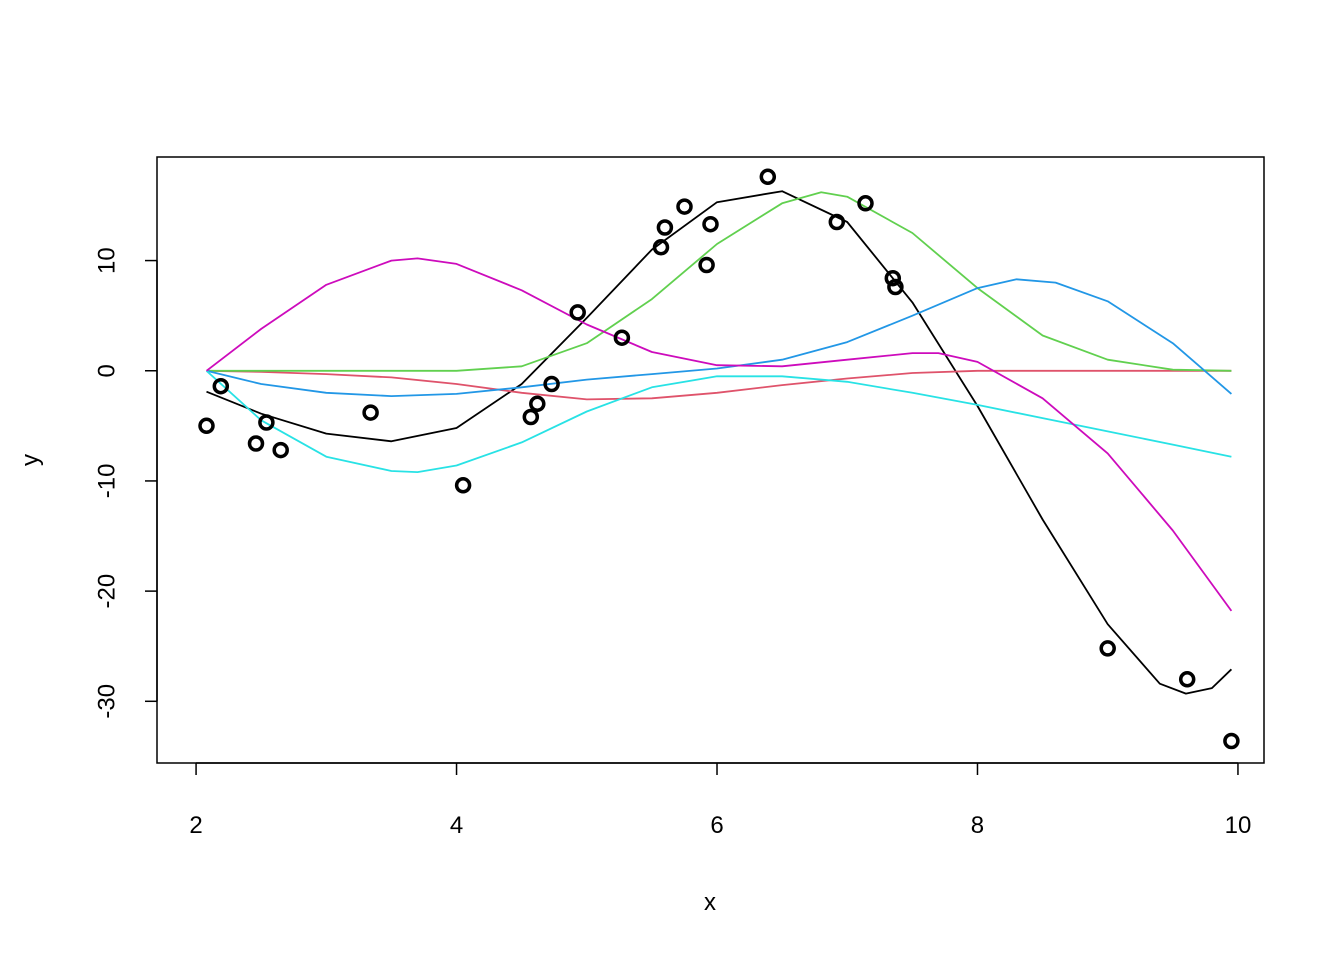  What do you see at coordinates (716, 825) in the screenshot?
I see `x-tick-label: 6` at bounding box center [716, 825].